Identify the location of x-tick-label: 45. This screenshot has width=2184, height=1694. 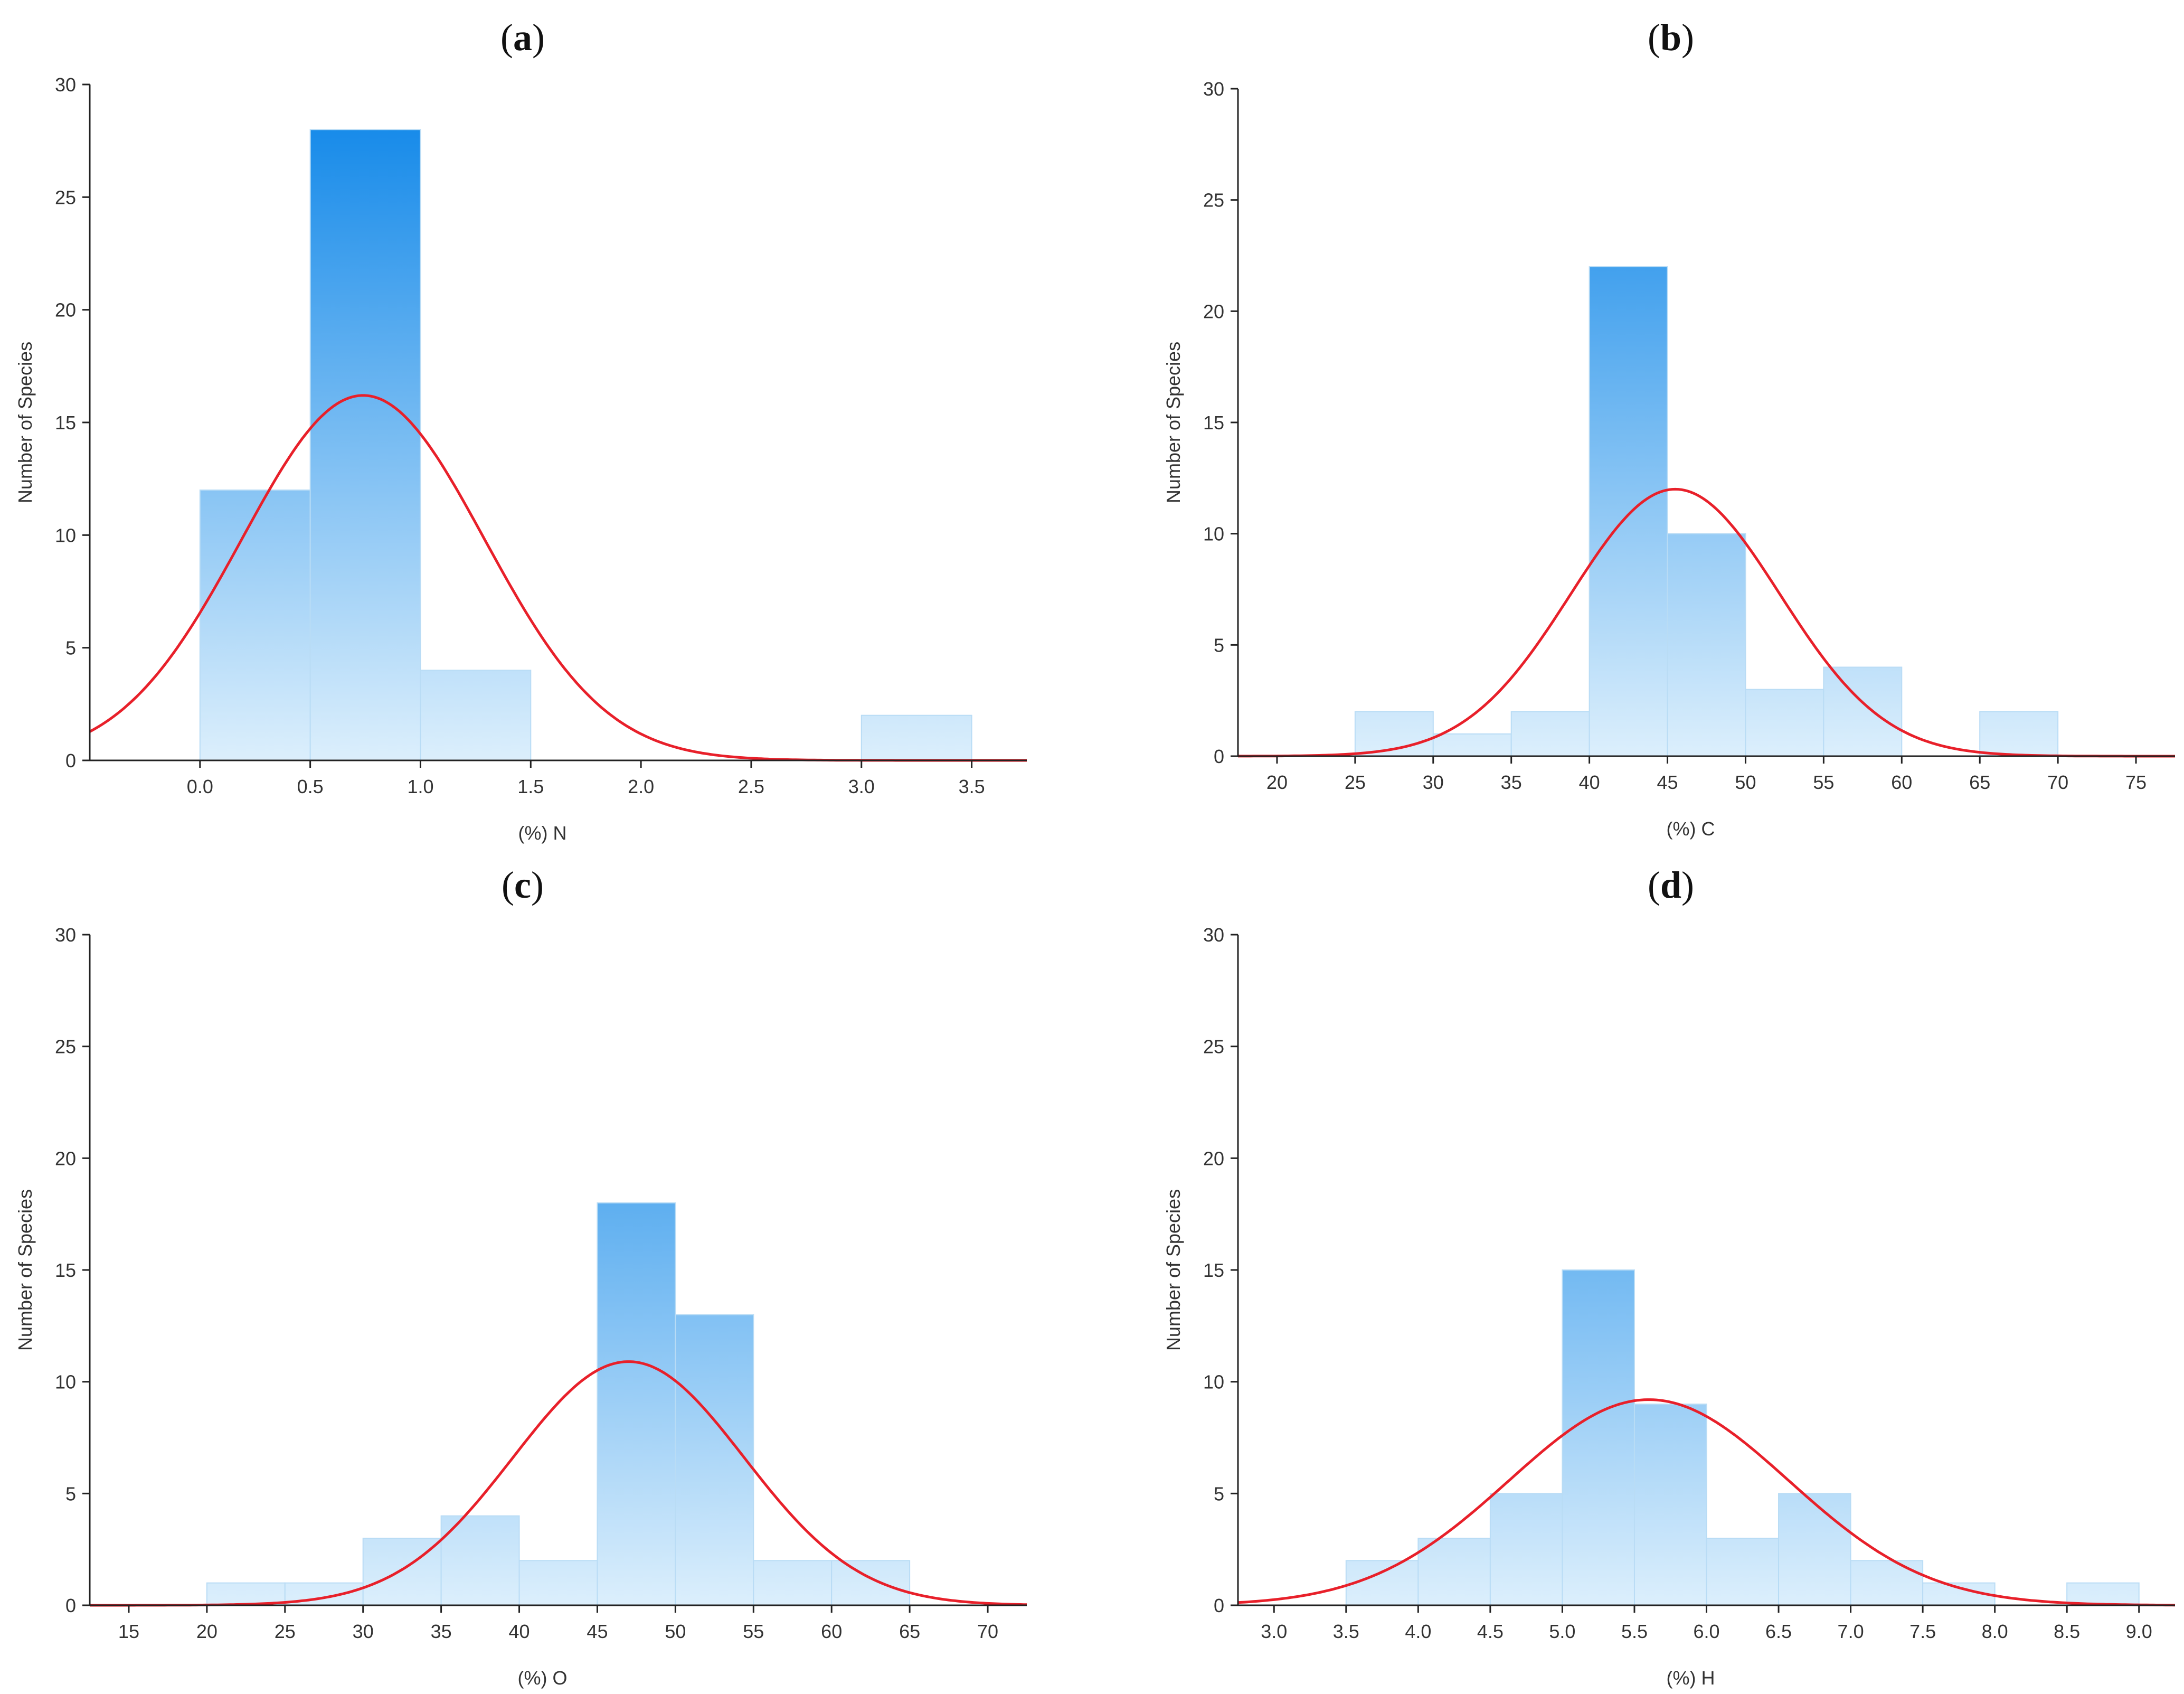
(597, 1631).